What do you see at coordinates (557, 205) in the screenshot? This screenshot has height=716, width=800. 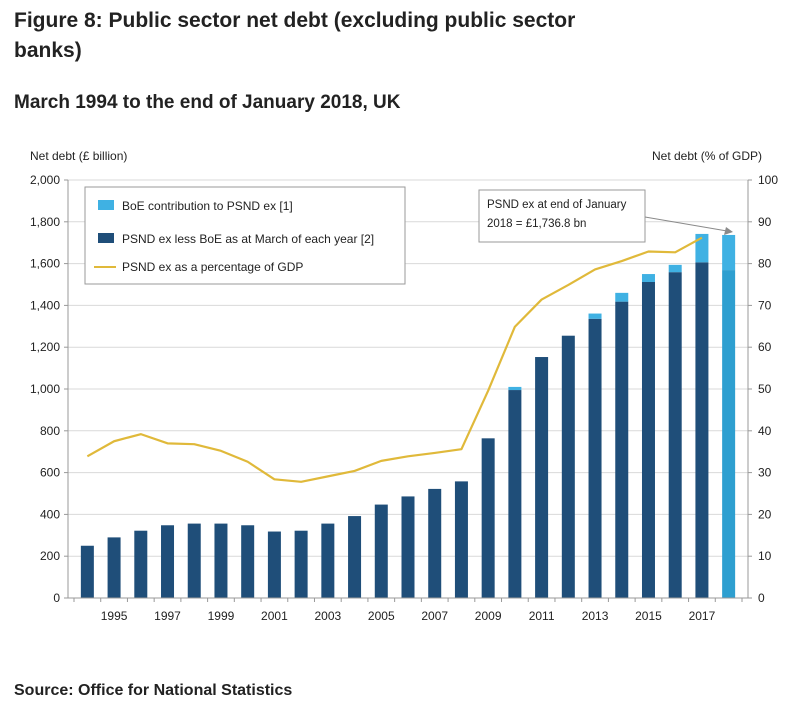 I see `annotation-line-1: PSND ex at end of January` at bounding box center [557, 205].